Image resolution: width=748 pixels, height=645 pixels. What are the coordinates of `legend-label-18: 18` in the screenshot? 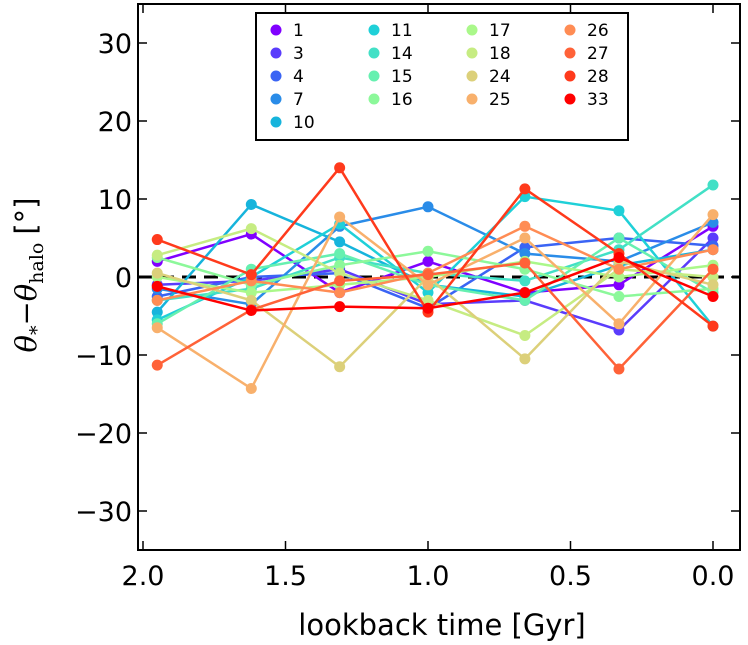 It's located at (500, 54).